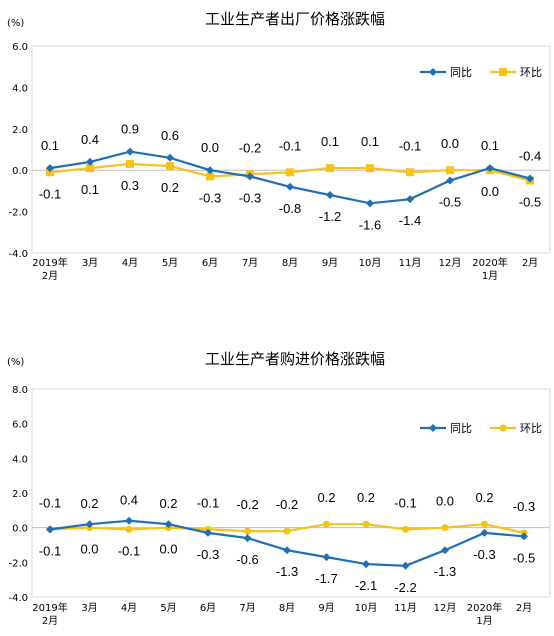 The image size is (554, 636). What do you see at coordinates (18, 563) in the screenshot?
I see `y-tick-label: -2.0` at bounding box center [18, 563].